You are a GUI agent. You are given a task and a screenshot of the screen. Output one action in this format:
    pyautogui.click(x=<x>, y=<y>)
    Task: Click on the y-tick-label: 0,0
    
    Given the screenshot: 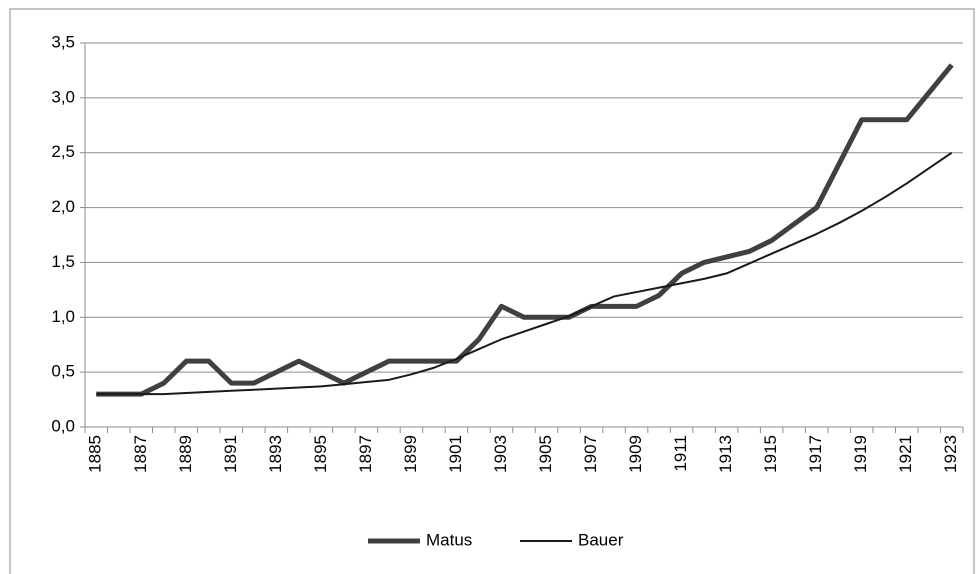 What is the action you would take?
    pyautogui.click(x=63, y=425)
    